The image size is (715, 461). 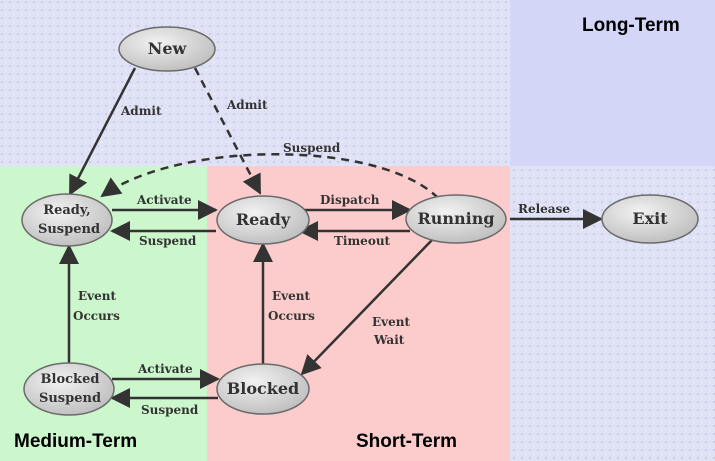 I want to click on label-event-occurs-right-2: Occurs, so click(x=291, y=316).